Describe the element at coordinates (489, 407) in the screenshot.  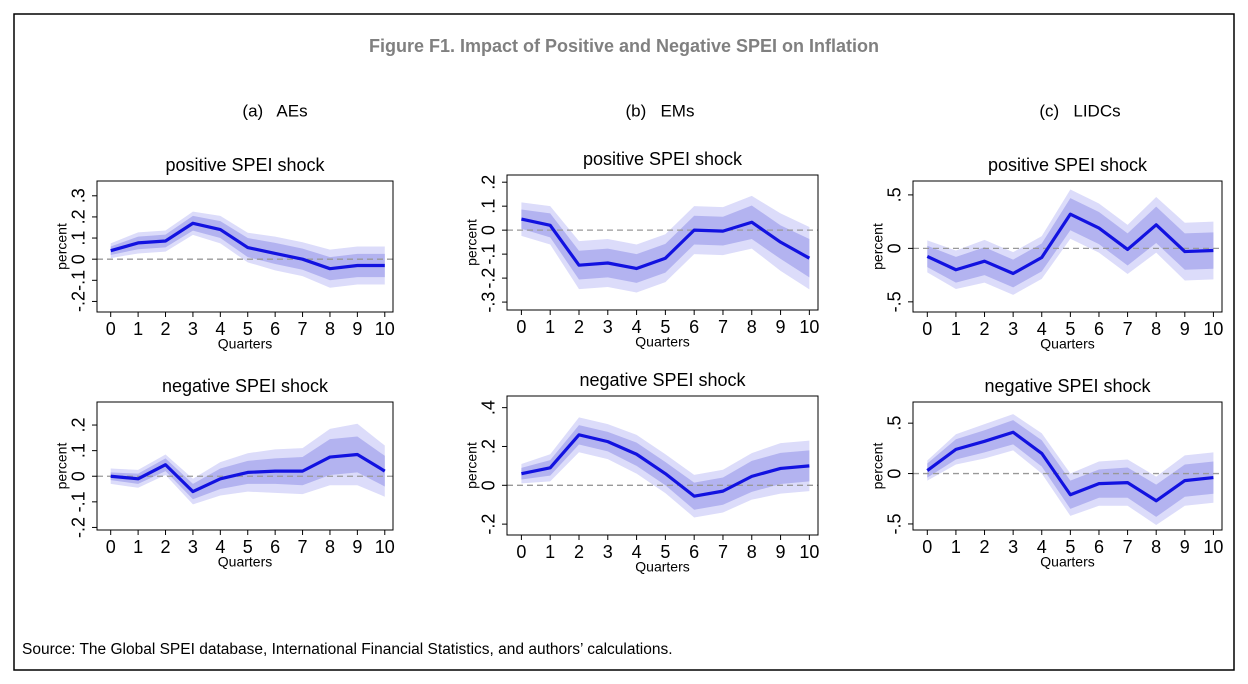
I see `y-tick-label: .4` at that location.